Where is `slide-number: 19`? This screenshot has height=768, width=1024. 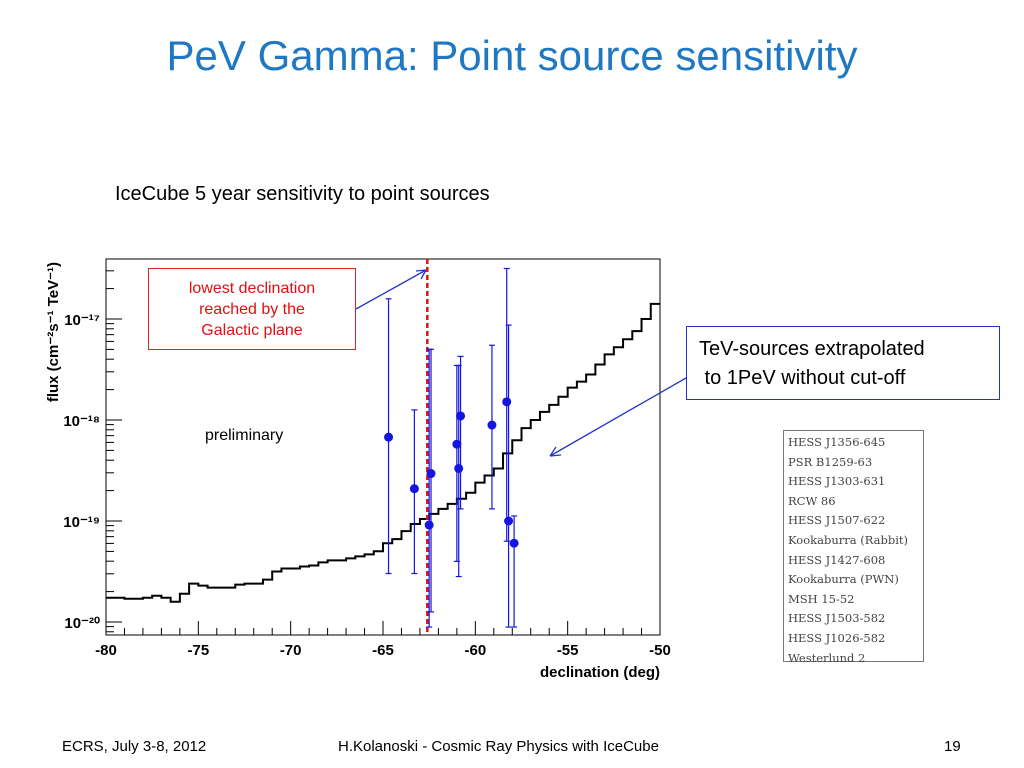
slide-number: 19 is located at coordinates (952, 746).